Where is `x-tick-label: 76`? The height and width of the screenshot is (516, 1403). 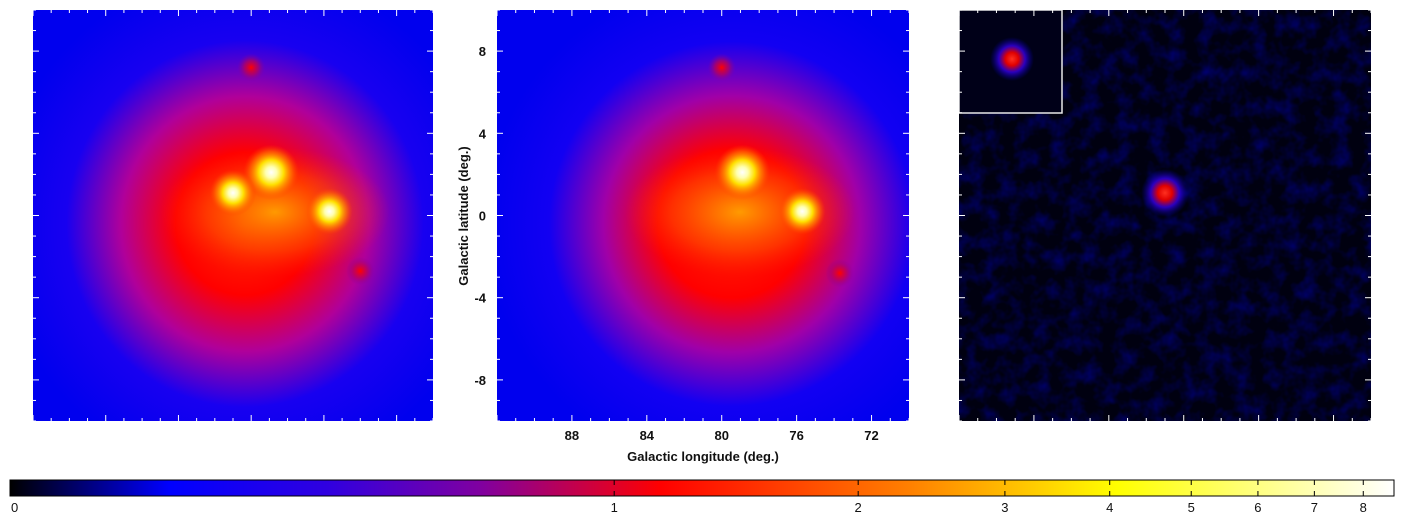 x-tick-label: 76 is located at coordinates (796, 435).